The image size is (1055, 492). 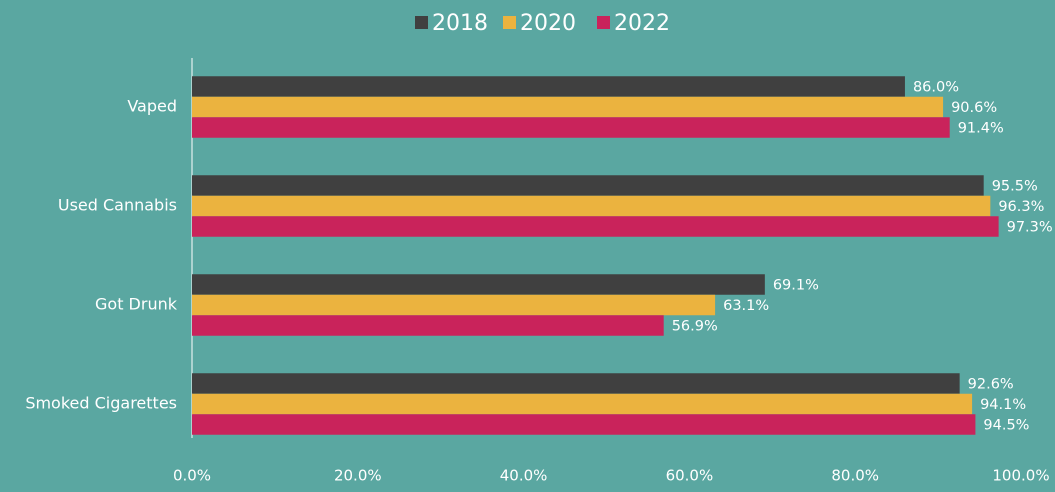 What do you see at coordinates (1020, 476) in the screenshot?
I see `x-tick-label: 100.0%` at bounding box center [1020, 476].